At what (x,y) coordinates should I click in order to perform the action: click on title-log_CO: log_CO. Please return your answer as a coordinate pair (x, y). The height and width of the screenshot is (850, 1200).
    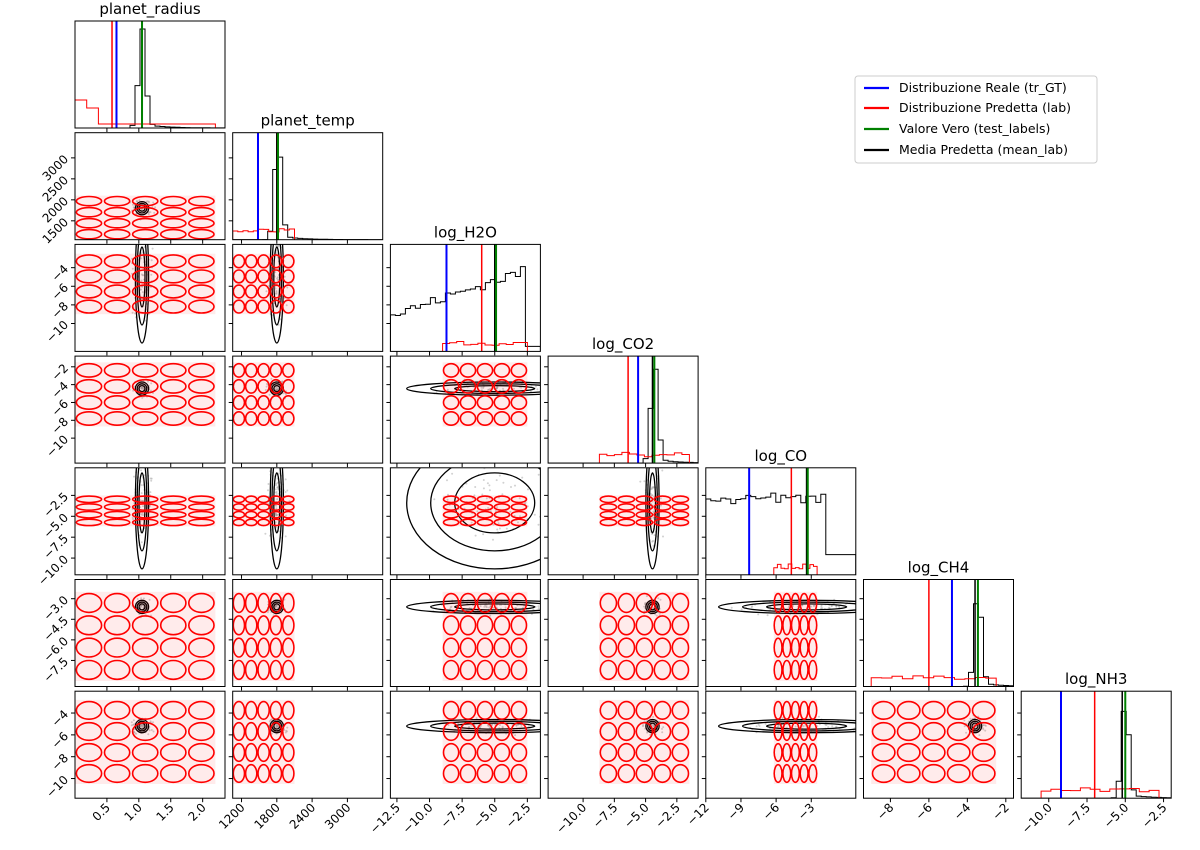
    Looking at the image, I should click on (780, 456).